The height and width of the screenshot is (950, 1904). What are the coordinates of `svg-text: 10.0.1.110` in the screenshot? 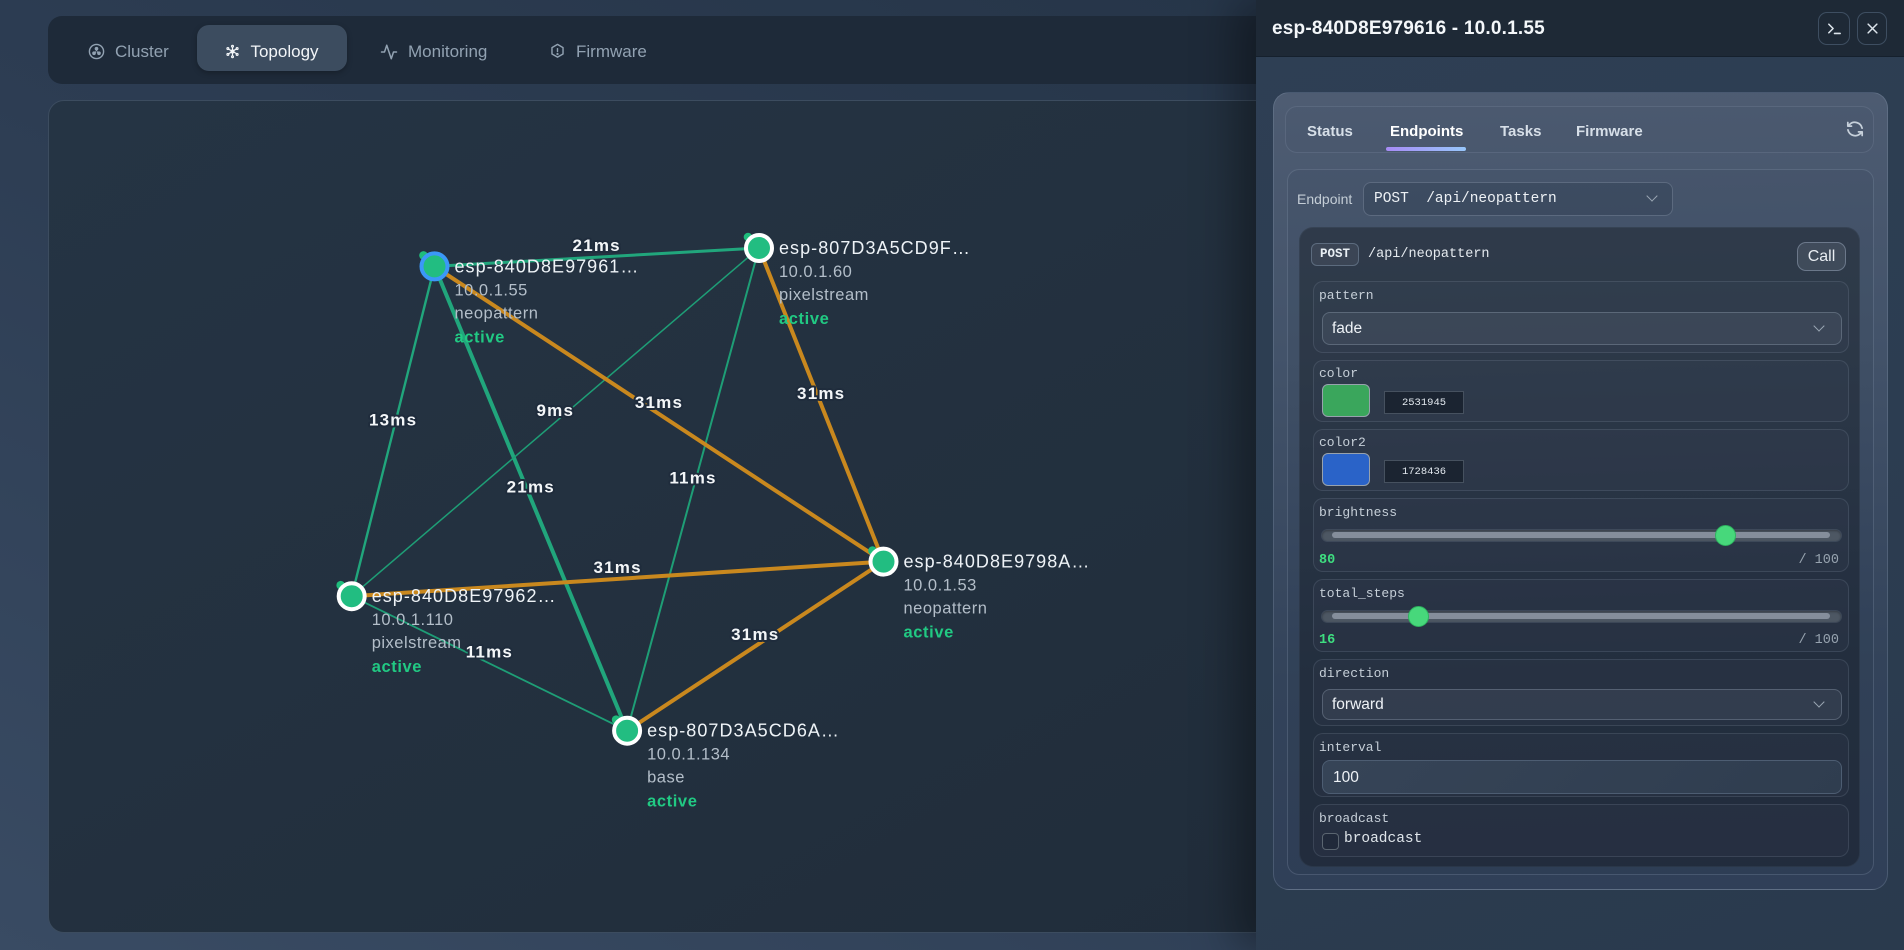 It's located at (413, 620).